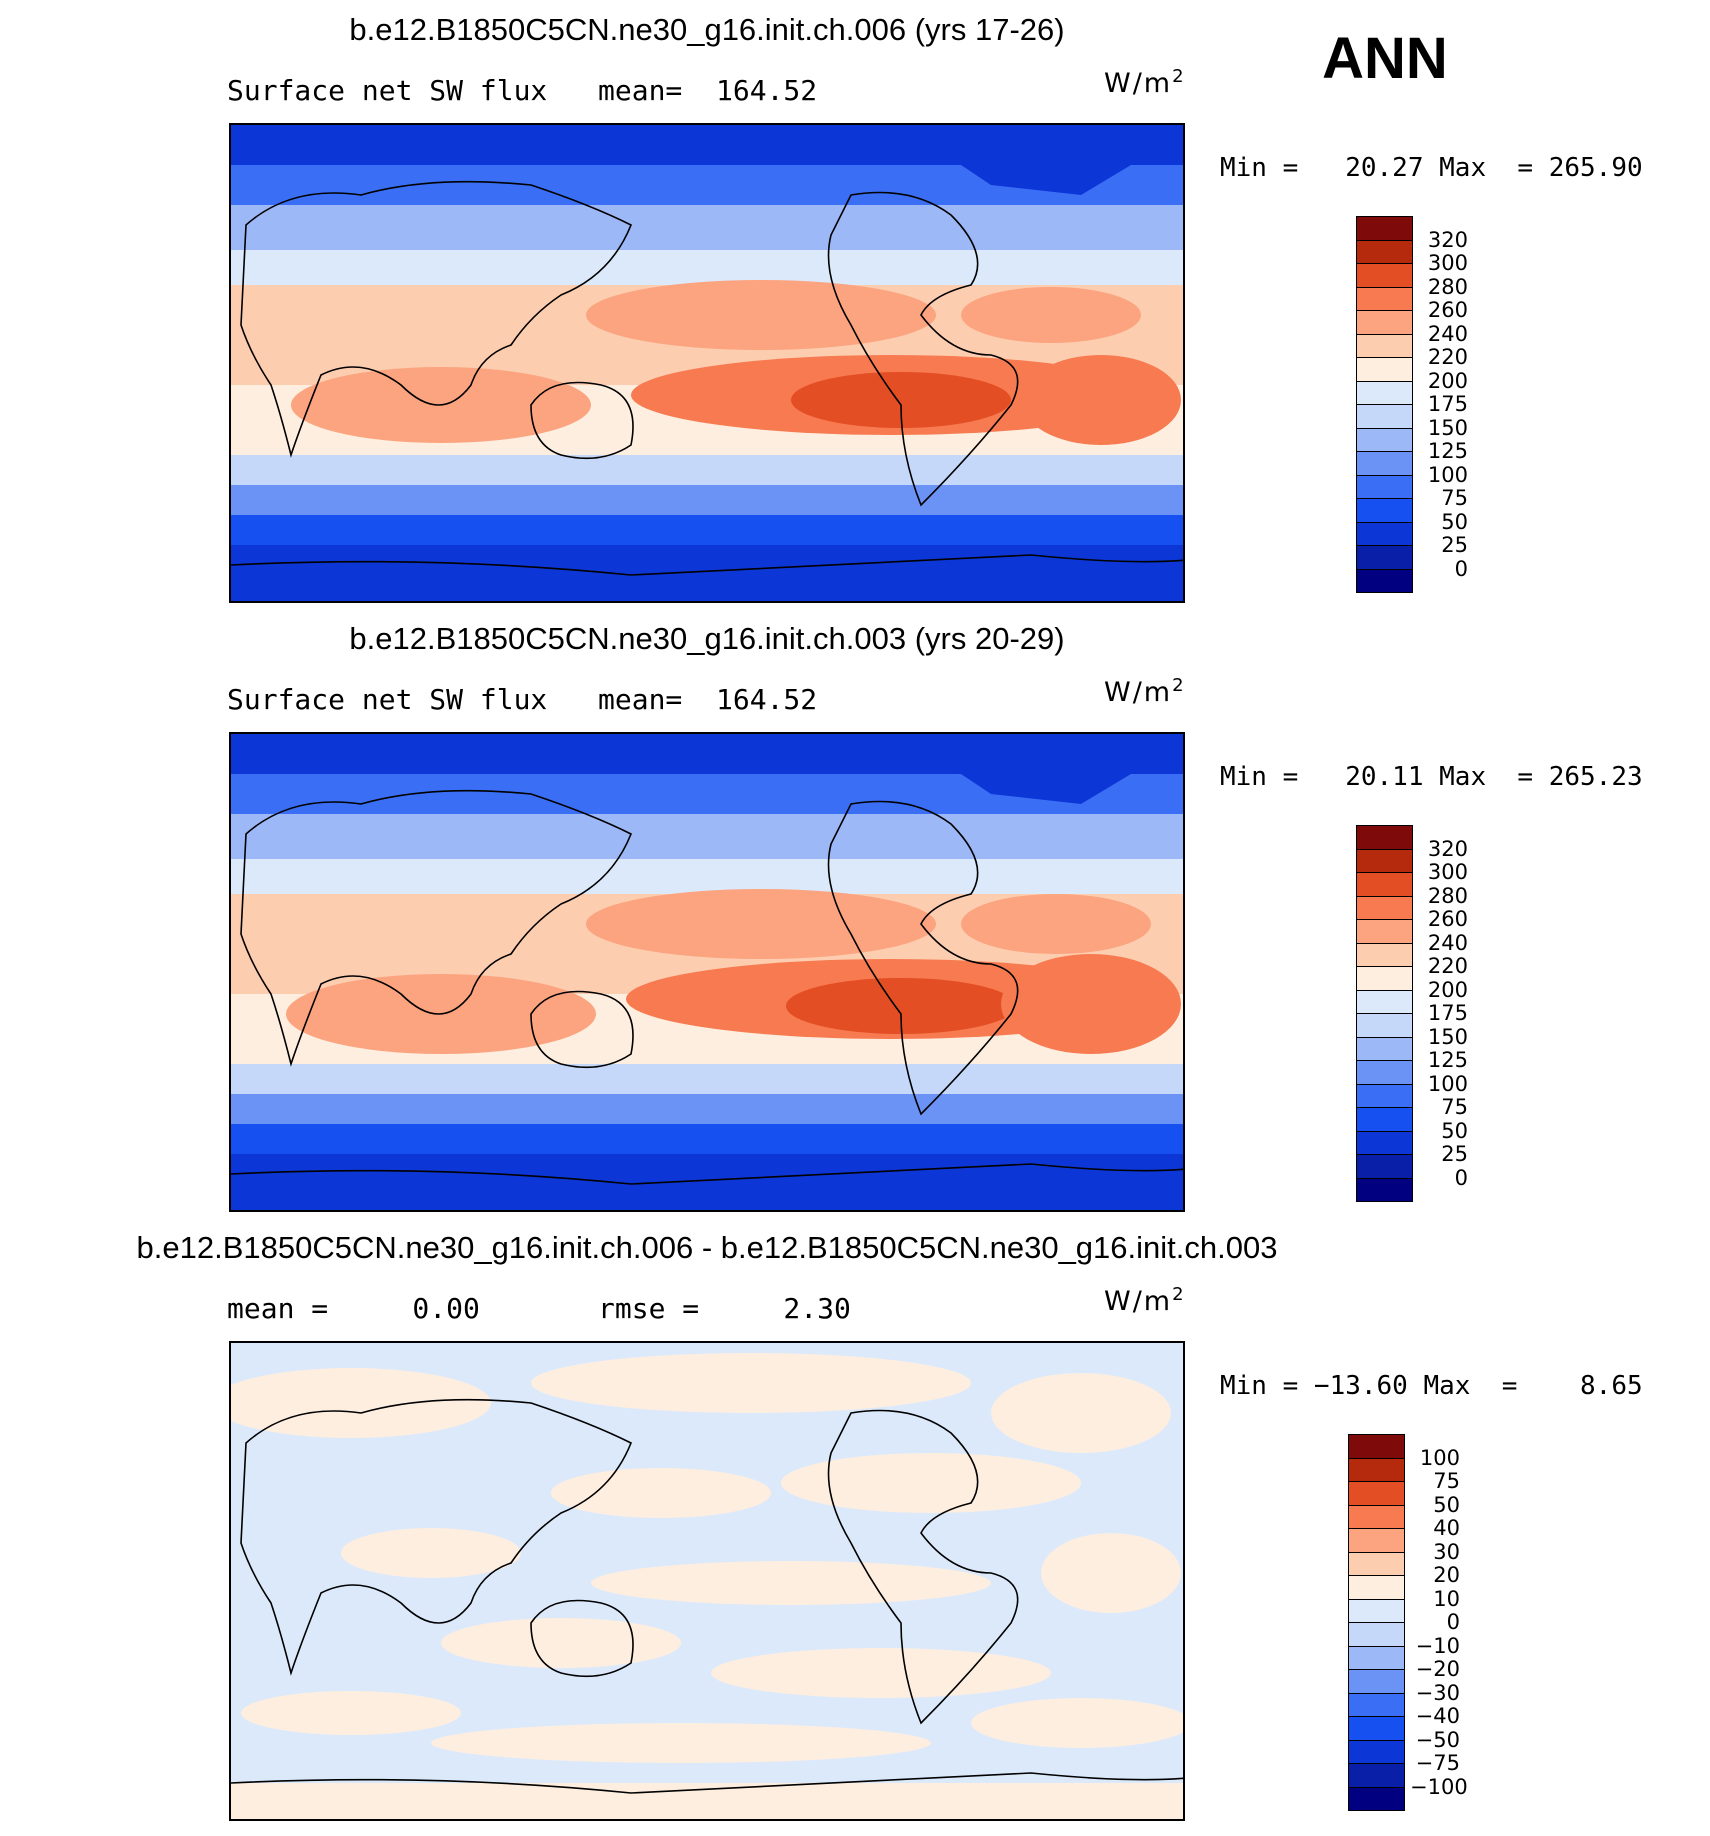 The height and width of the screenshot is (1836, 1710). Describe the element at coordinates (708, 90) in the screenshot. I see `panel-1-mean-label: mean= 164.52` at that location.